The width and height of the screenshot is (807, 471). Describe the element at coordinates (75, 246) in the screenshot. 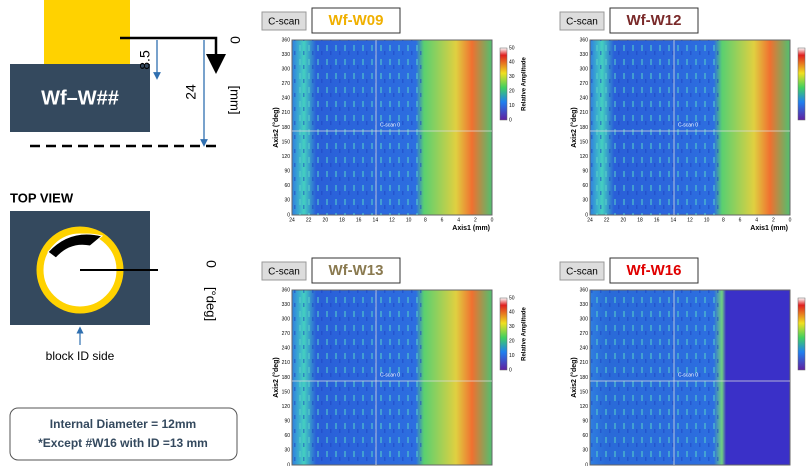

I see `scan-path` at that location.